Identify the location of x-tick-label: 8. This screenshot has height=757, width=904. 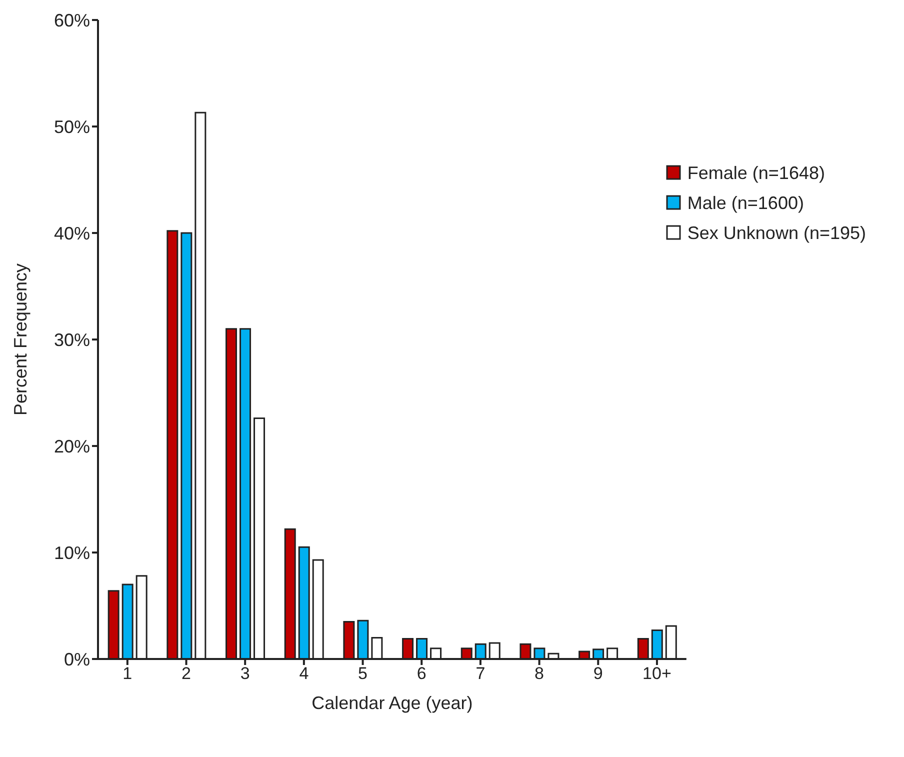
(539, 674).